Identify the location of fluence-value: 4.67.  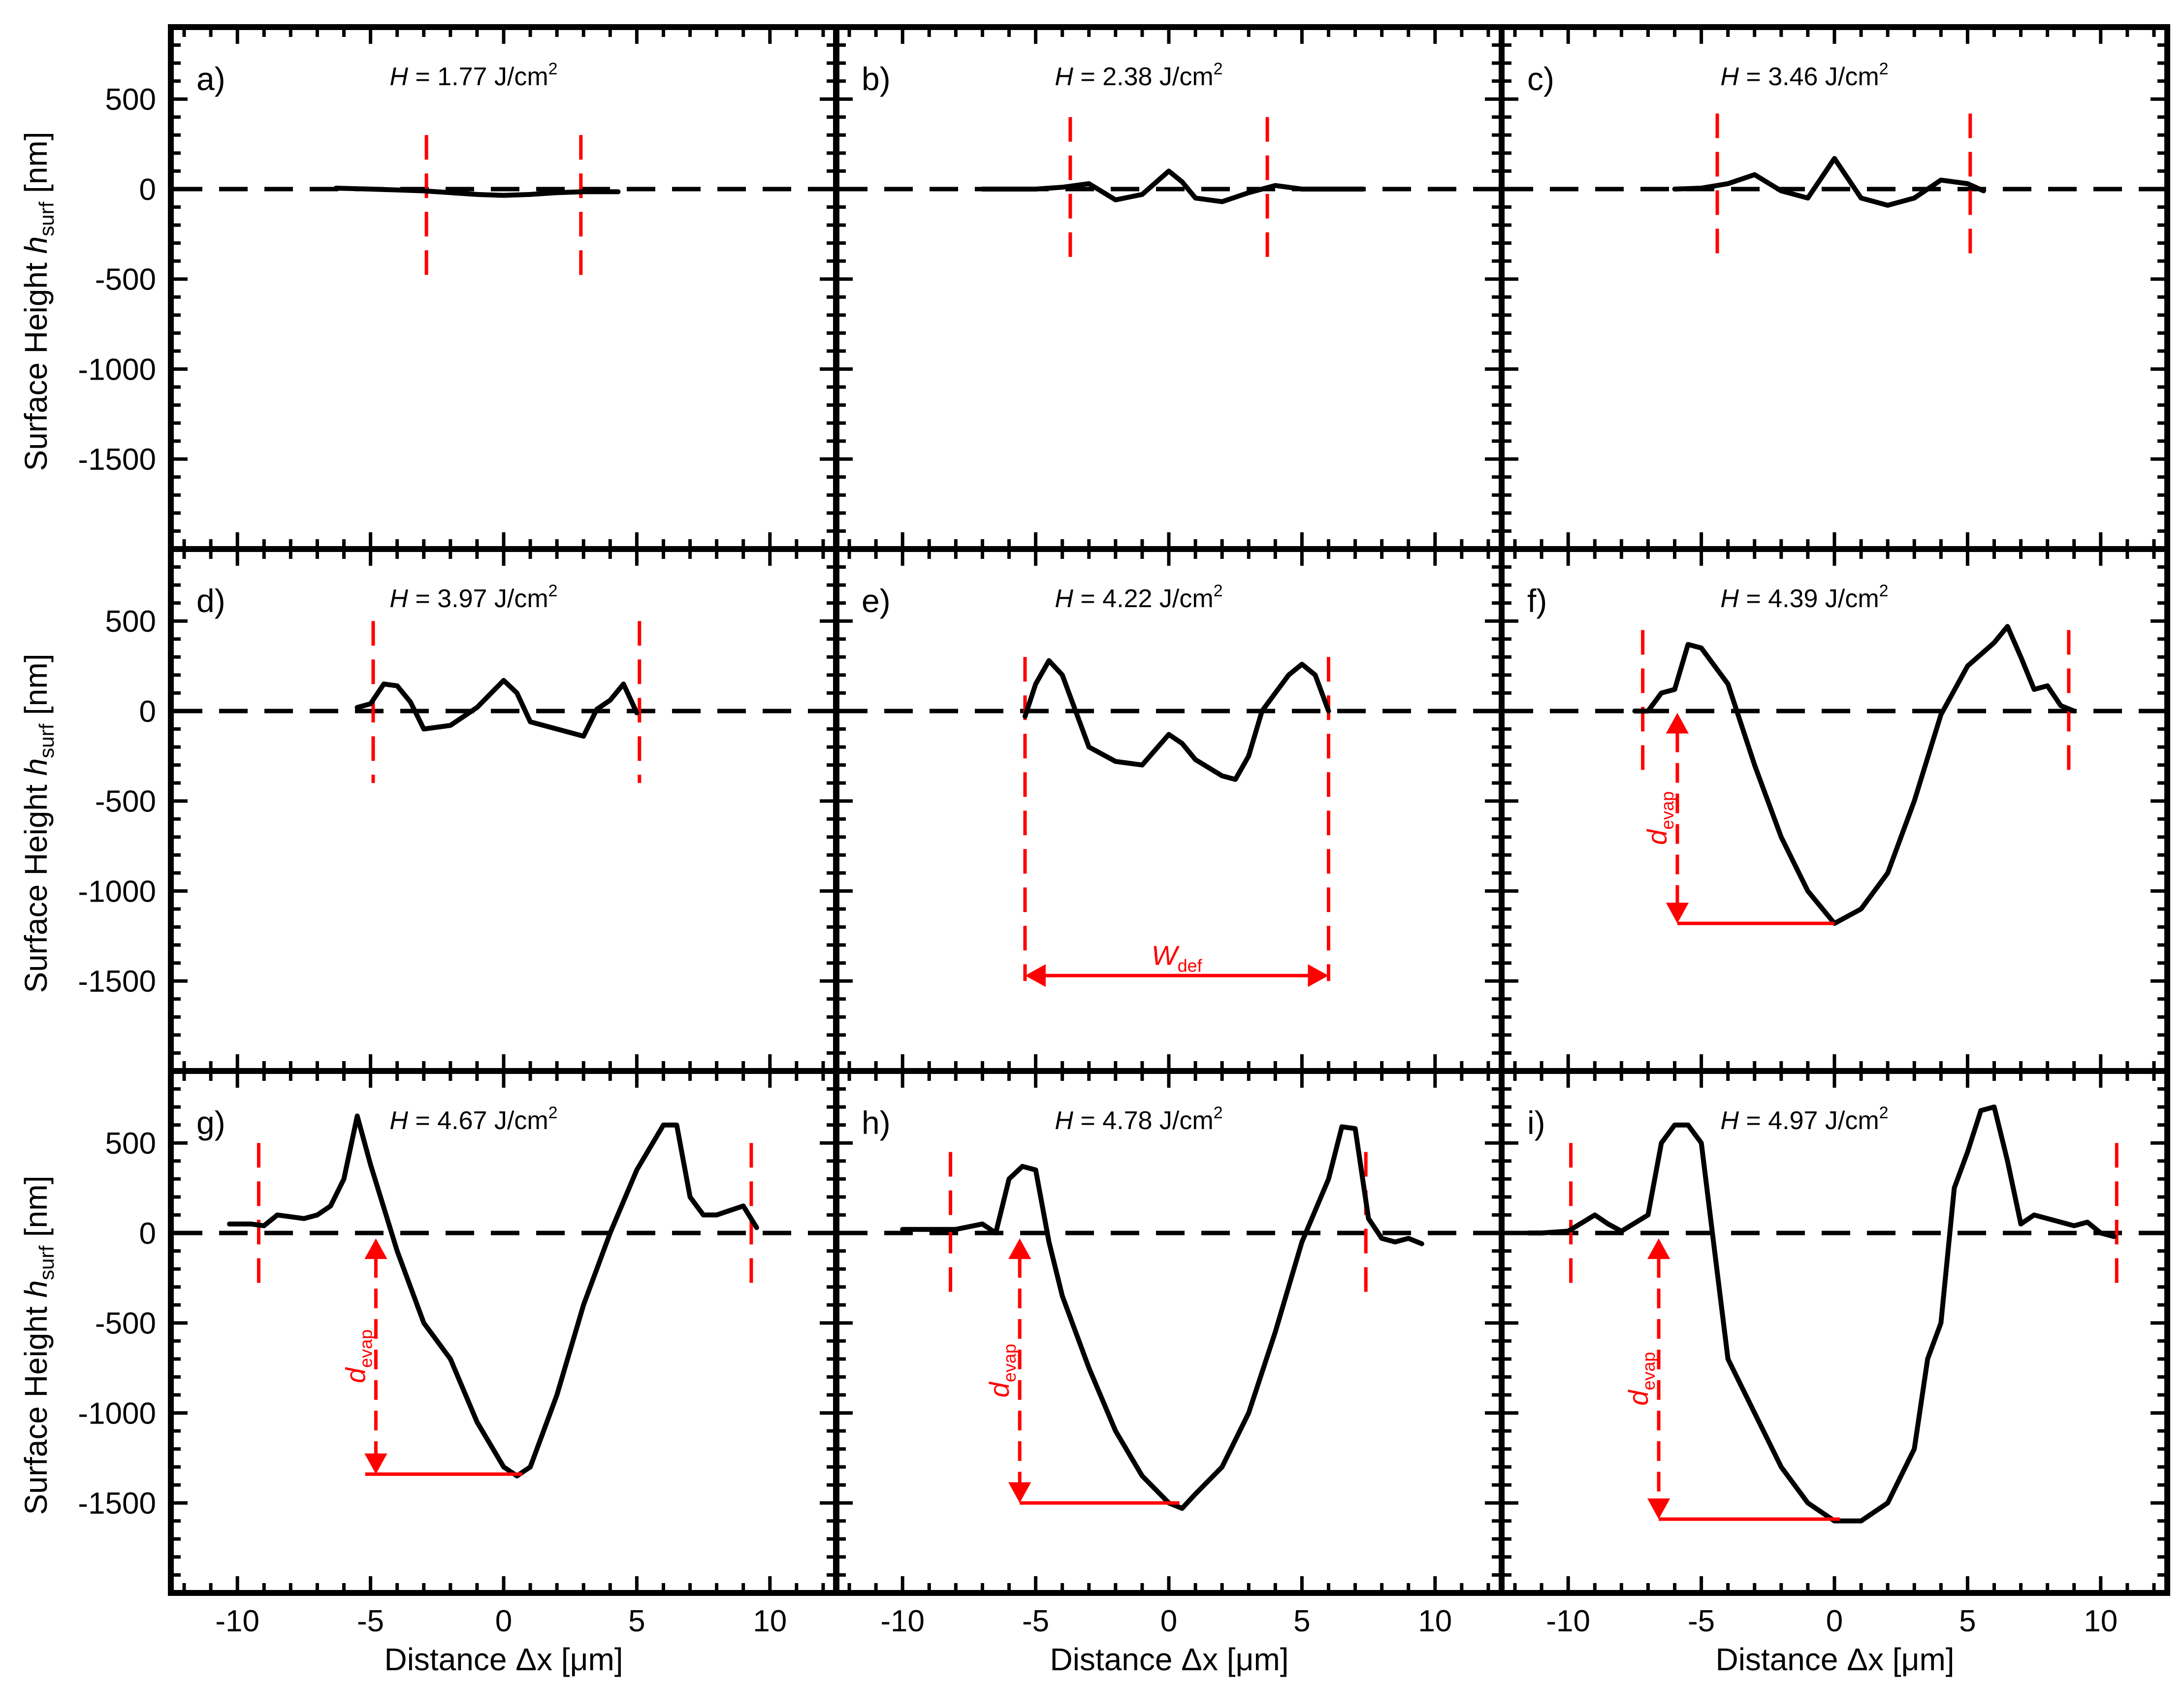
(462, 1121).